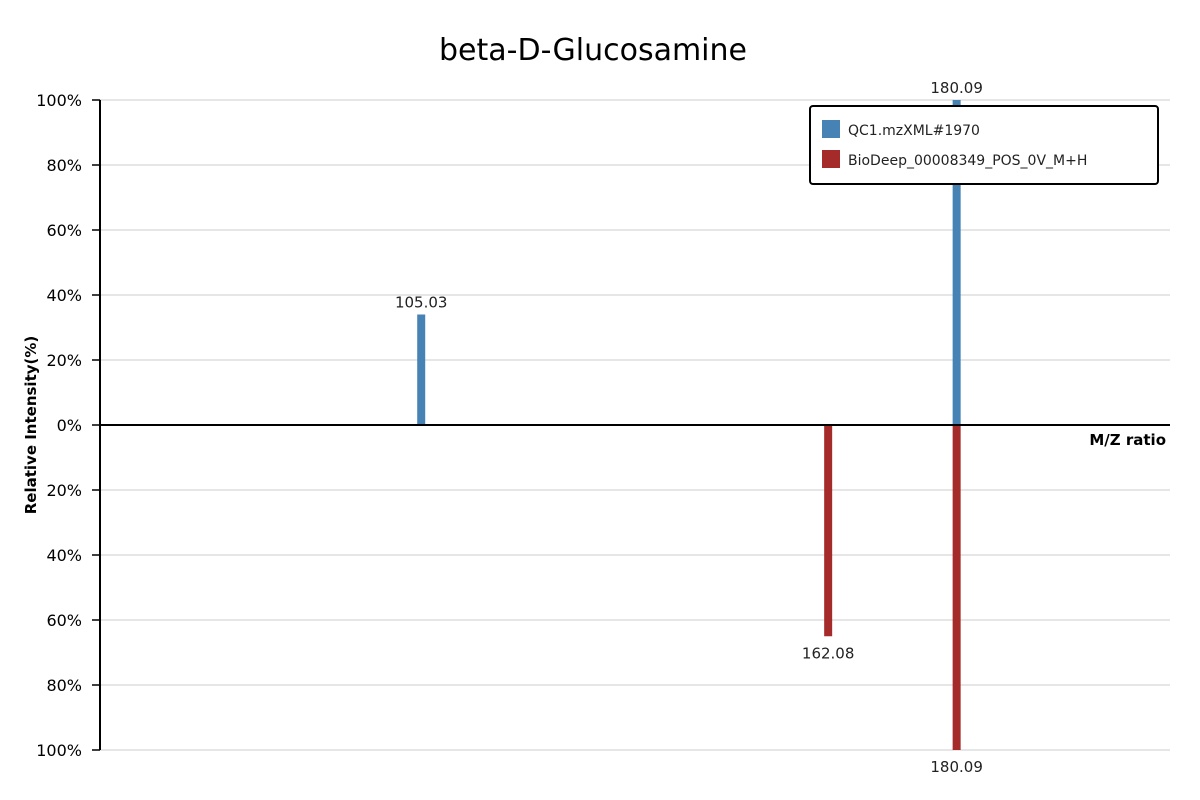 Image resolution: width=1200 pixels, height=800 pixels. I want to click on legend-entry: BioDeep_00008349_POS_0V_M+H, so click(967, 161).